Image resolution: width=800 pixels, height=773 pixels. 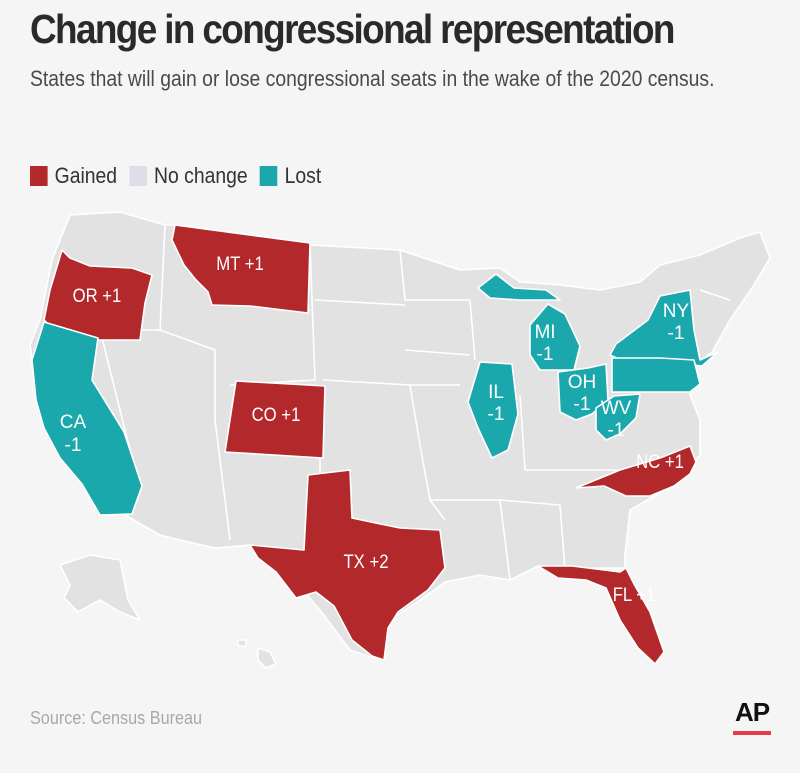 I want to click on alaska-shape, so click(x=100, y=587).